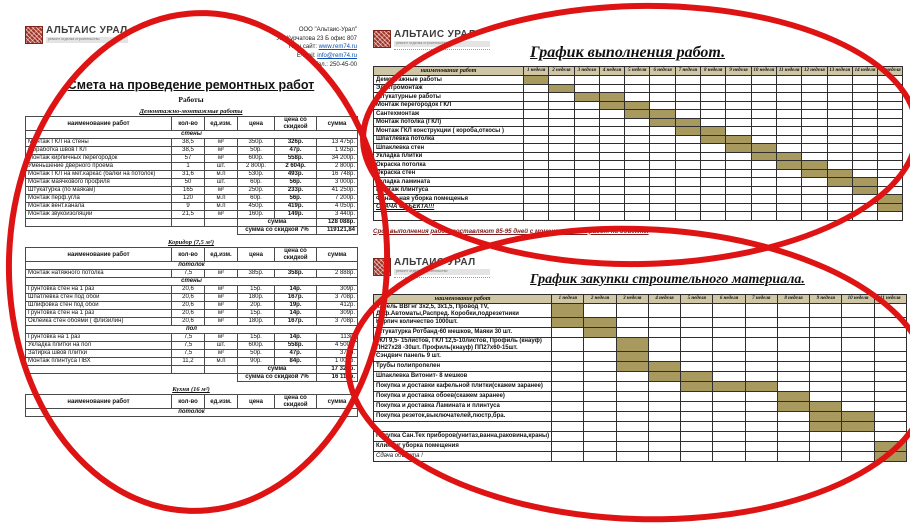 This screenshot has width=910, height=532. I want to click on week-header-cell: 6 неделя, so click(729, 299).